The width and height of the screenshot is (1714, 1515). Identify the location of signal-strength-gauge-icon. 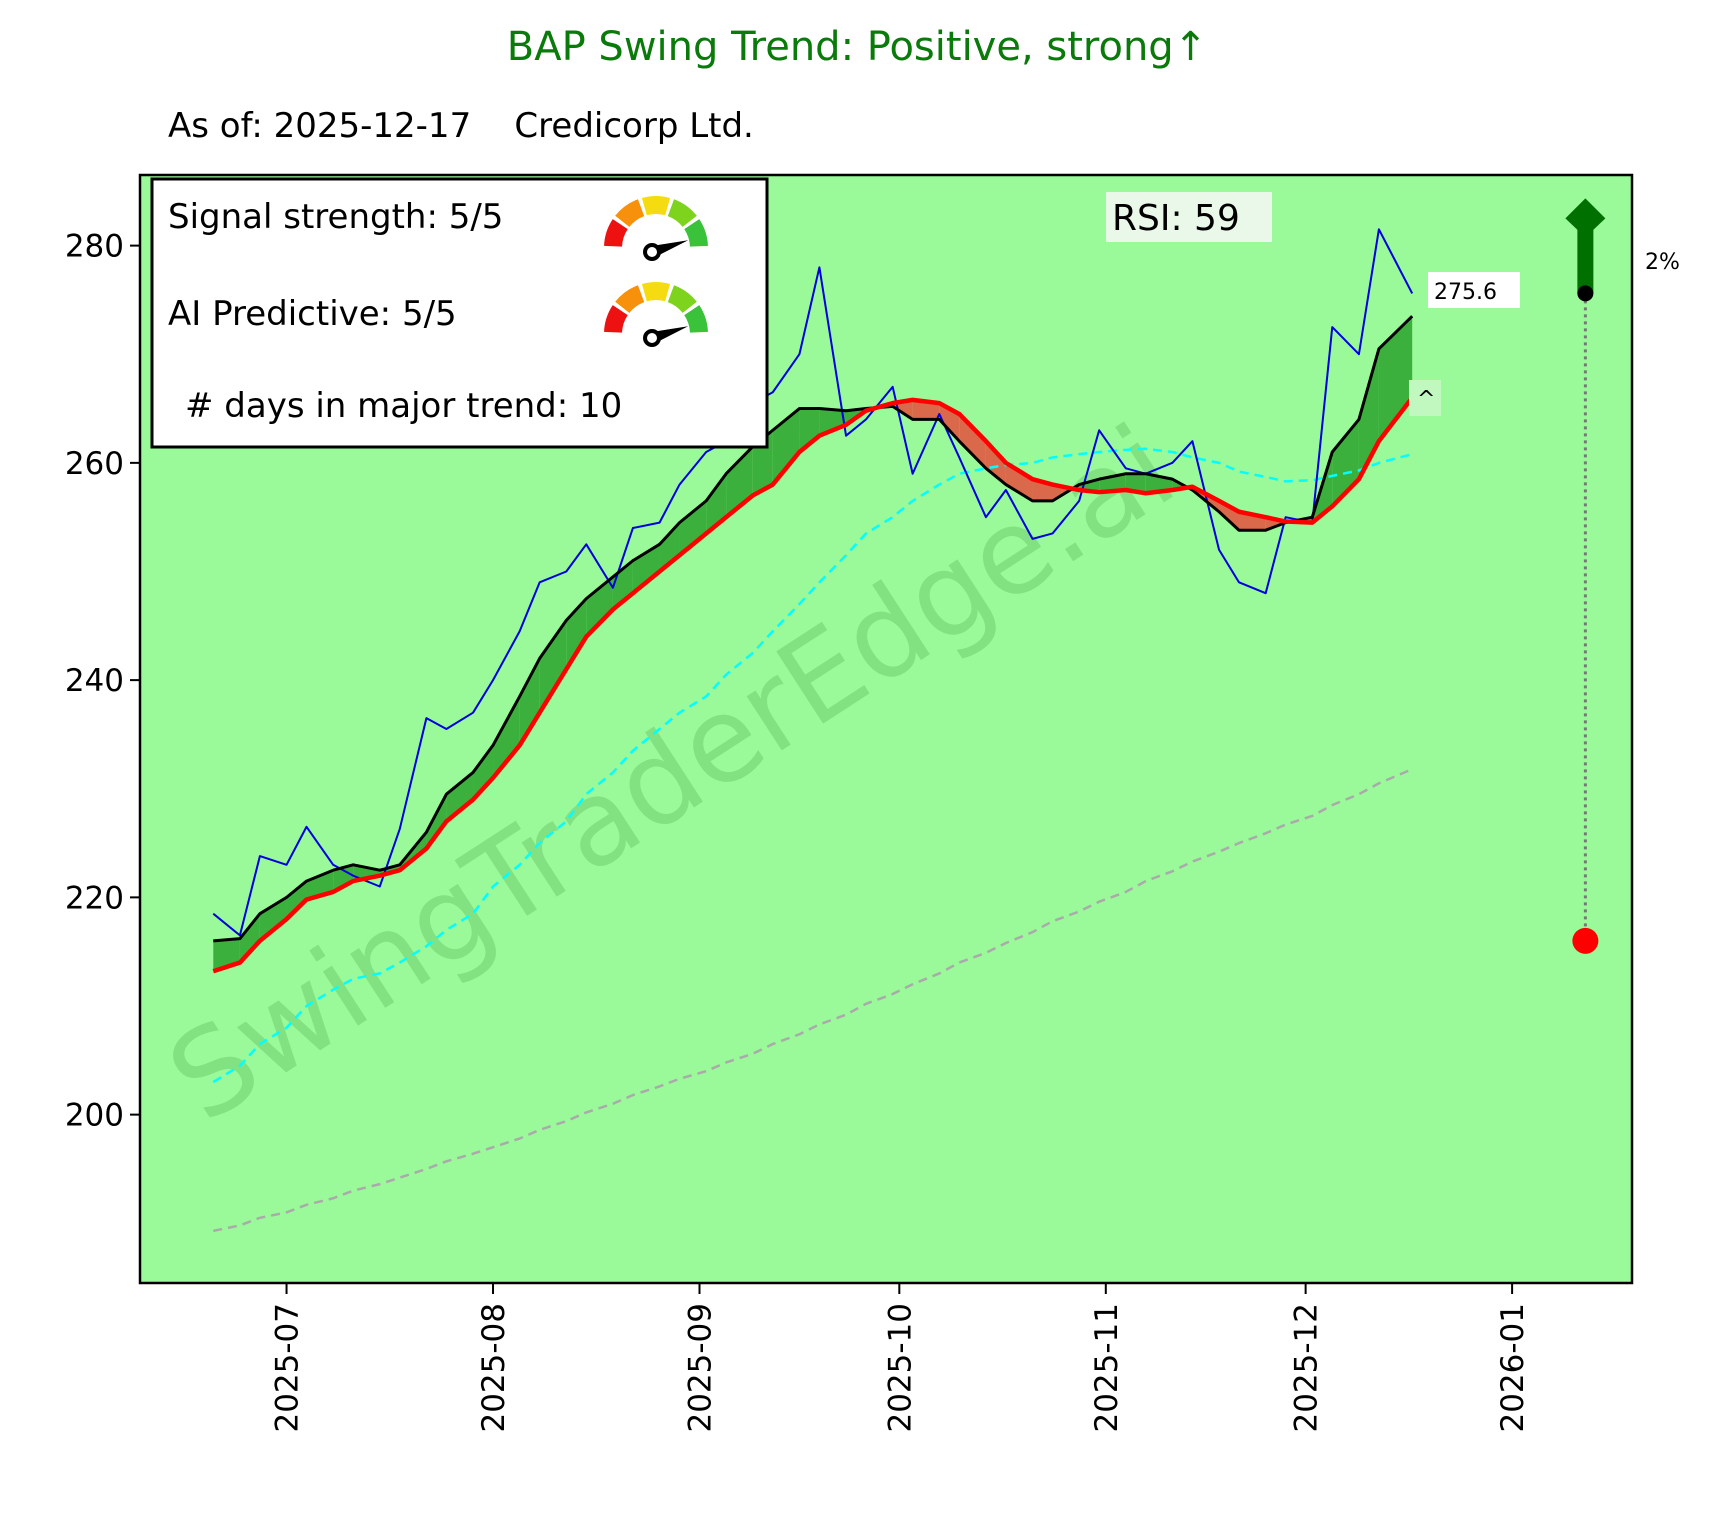
(656, 228).